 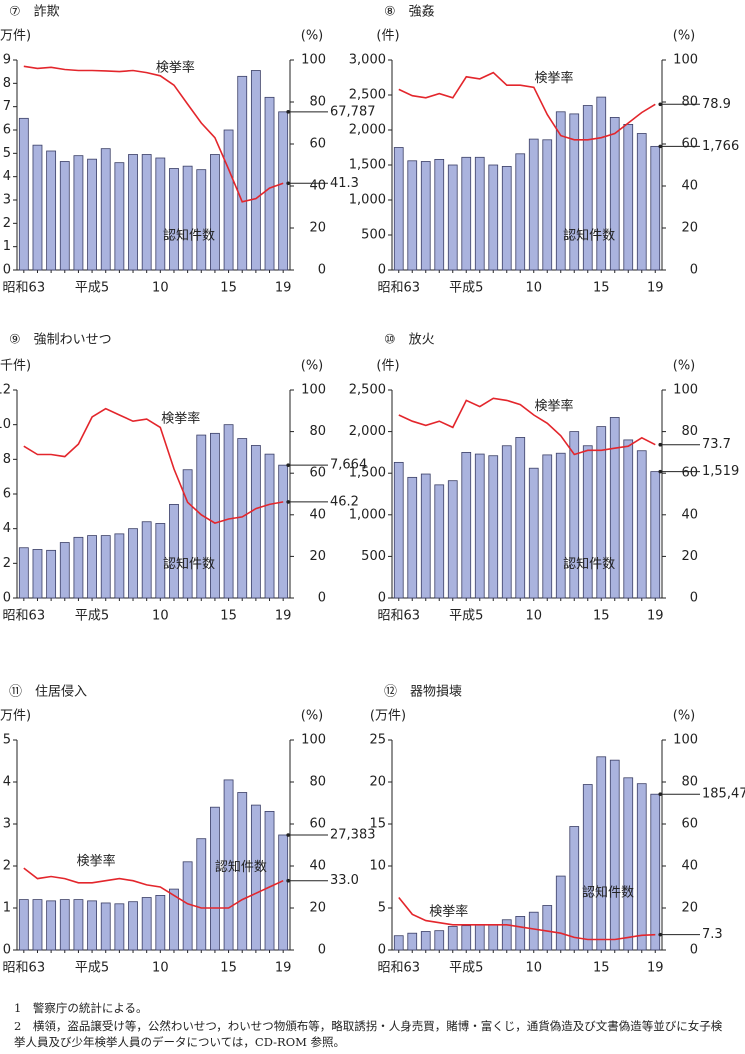 I want to click on value-label: 27,383, so click(x=353, y=834).